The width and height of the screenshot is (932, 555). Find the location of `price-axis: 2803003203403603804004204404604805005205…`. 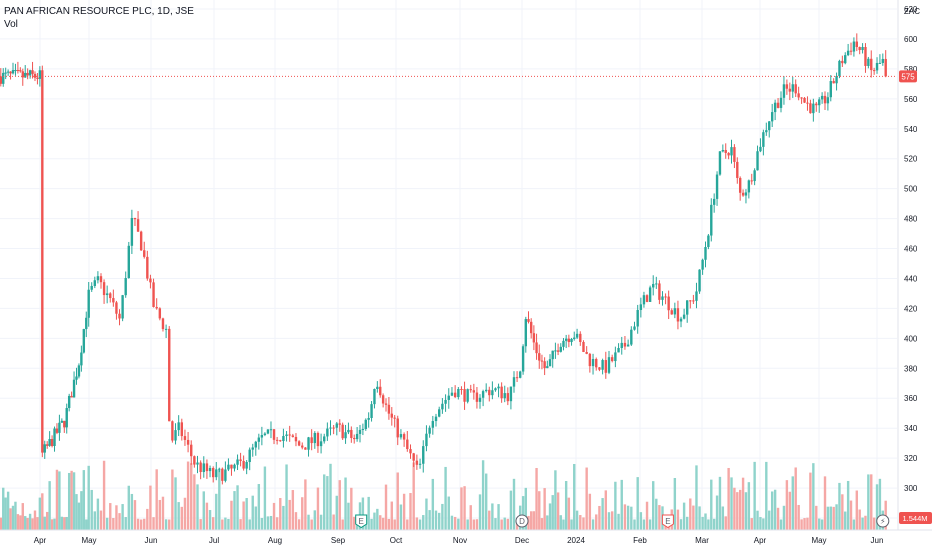

price-axis: 2803003203403603804004204404604805005205… is located at coordinates (911, 264).